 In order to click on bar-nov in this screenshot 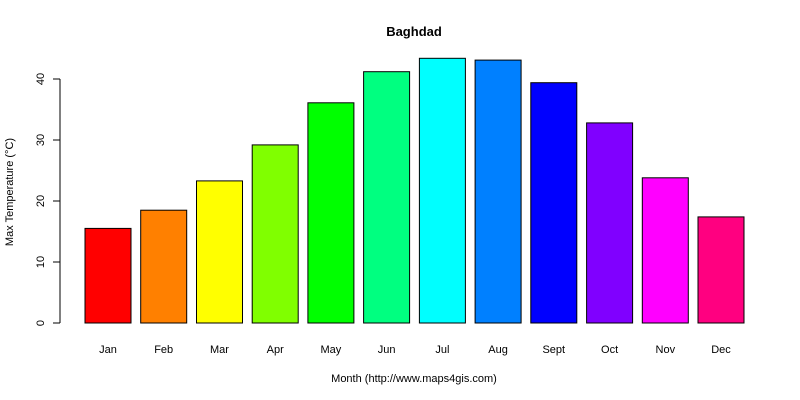, I will do `click(665, 250)`.